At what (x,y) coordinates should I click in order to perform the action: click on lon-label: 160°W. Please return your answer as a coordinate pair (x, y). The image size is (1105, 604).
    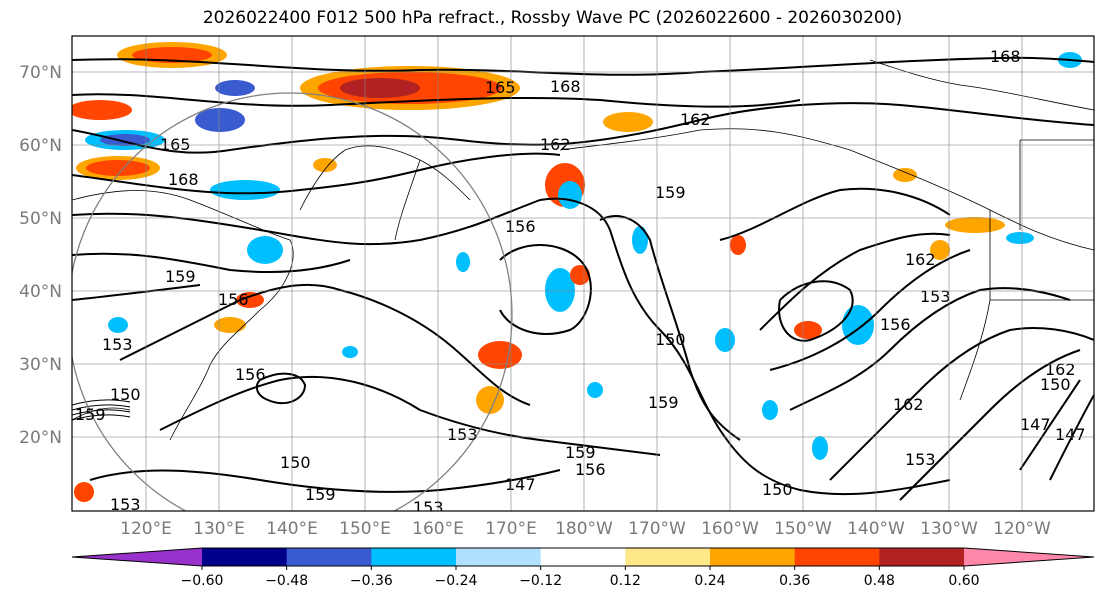
    Looking at the image, I should click on (730, 529).